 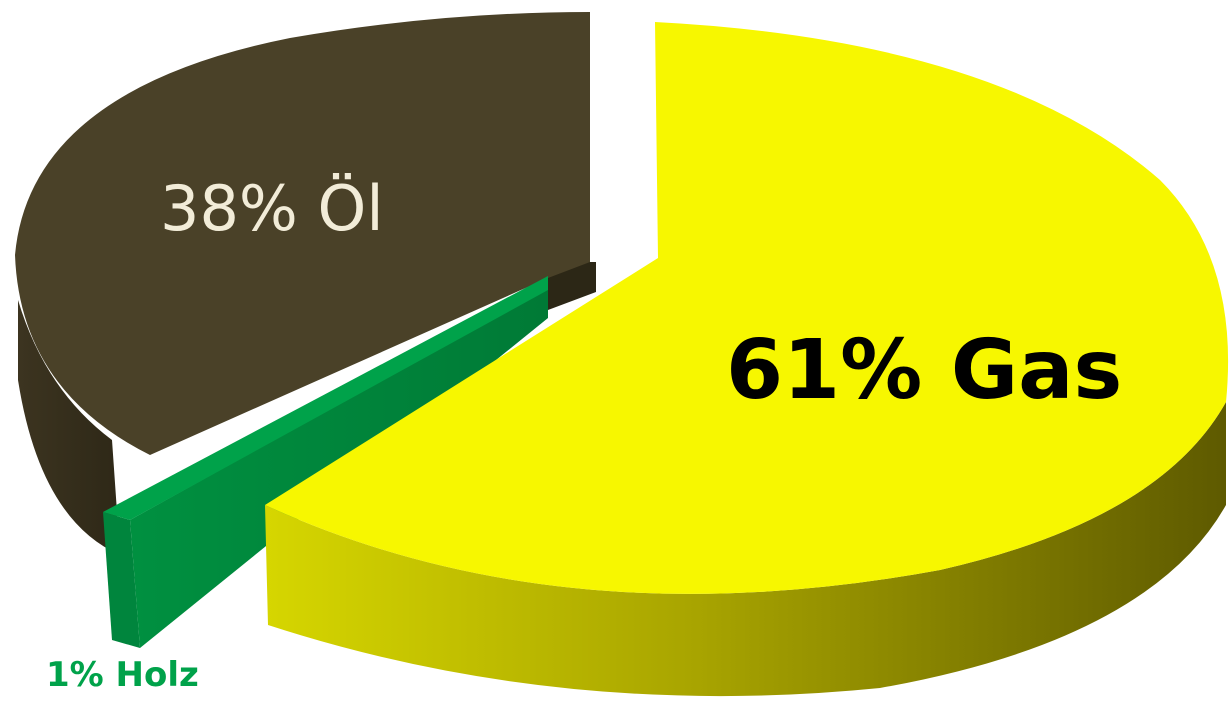 What do you see at coordinates (272, 208) in the screenshot?
I see `slice-label-oel: 38% Öl` at bounding box center [272, 208].